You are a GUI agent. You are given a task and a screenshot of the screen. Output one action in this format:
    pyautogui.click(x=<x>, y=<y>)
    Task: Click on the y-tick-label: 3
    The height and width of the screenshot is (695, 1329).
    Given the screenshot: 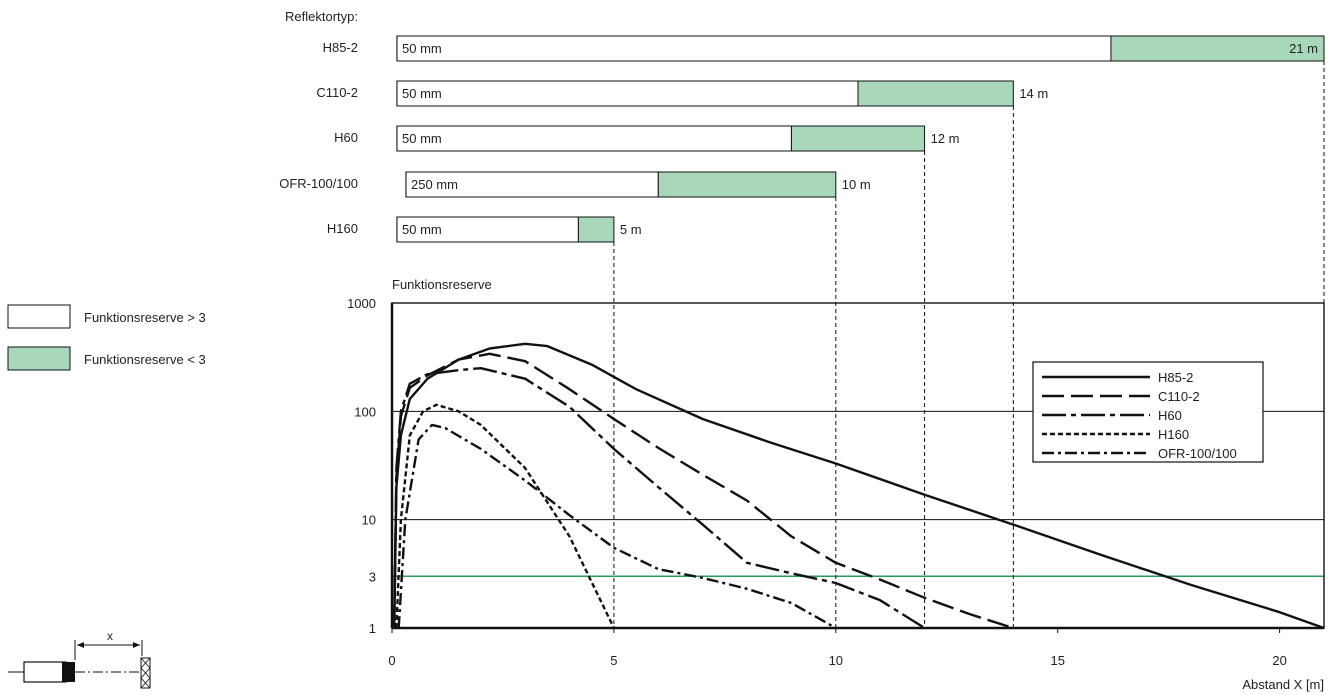 What is the action you would take?
    pyautogui.click(x=372, y=576)
    